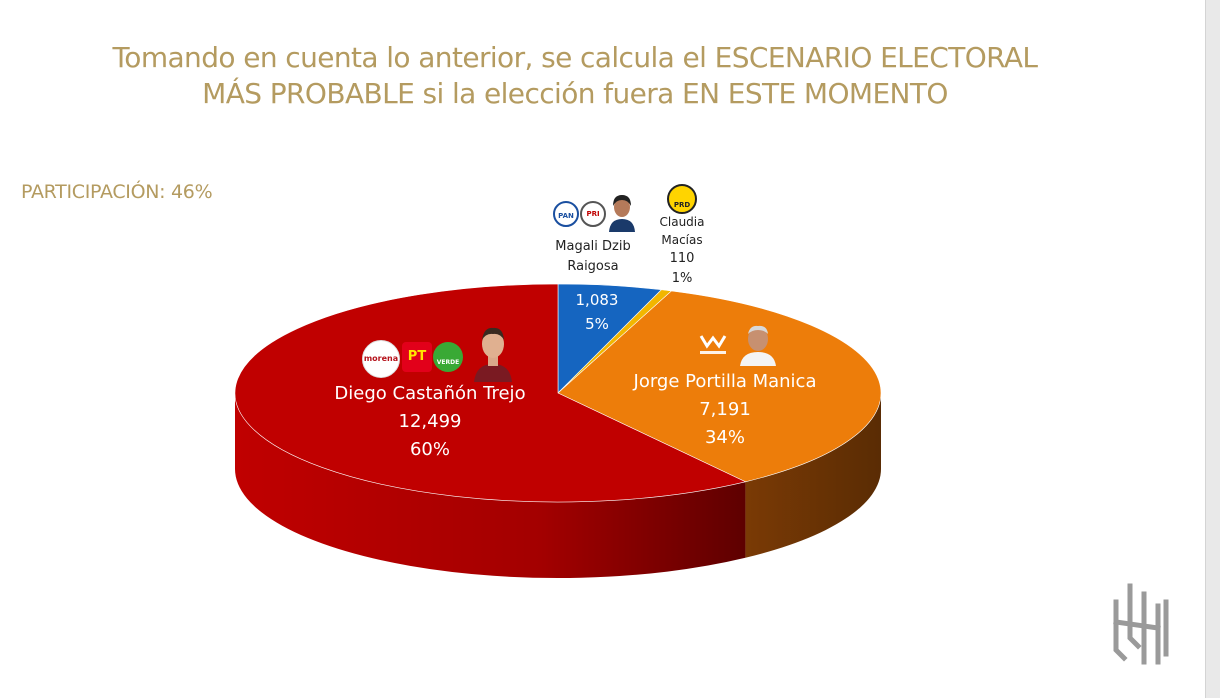 The height and width of the screenshot is (698, 1220). I want to click on pan-logo: PAN, so click(566, 214).